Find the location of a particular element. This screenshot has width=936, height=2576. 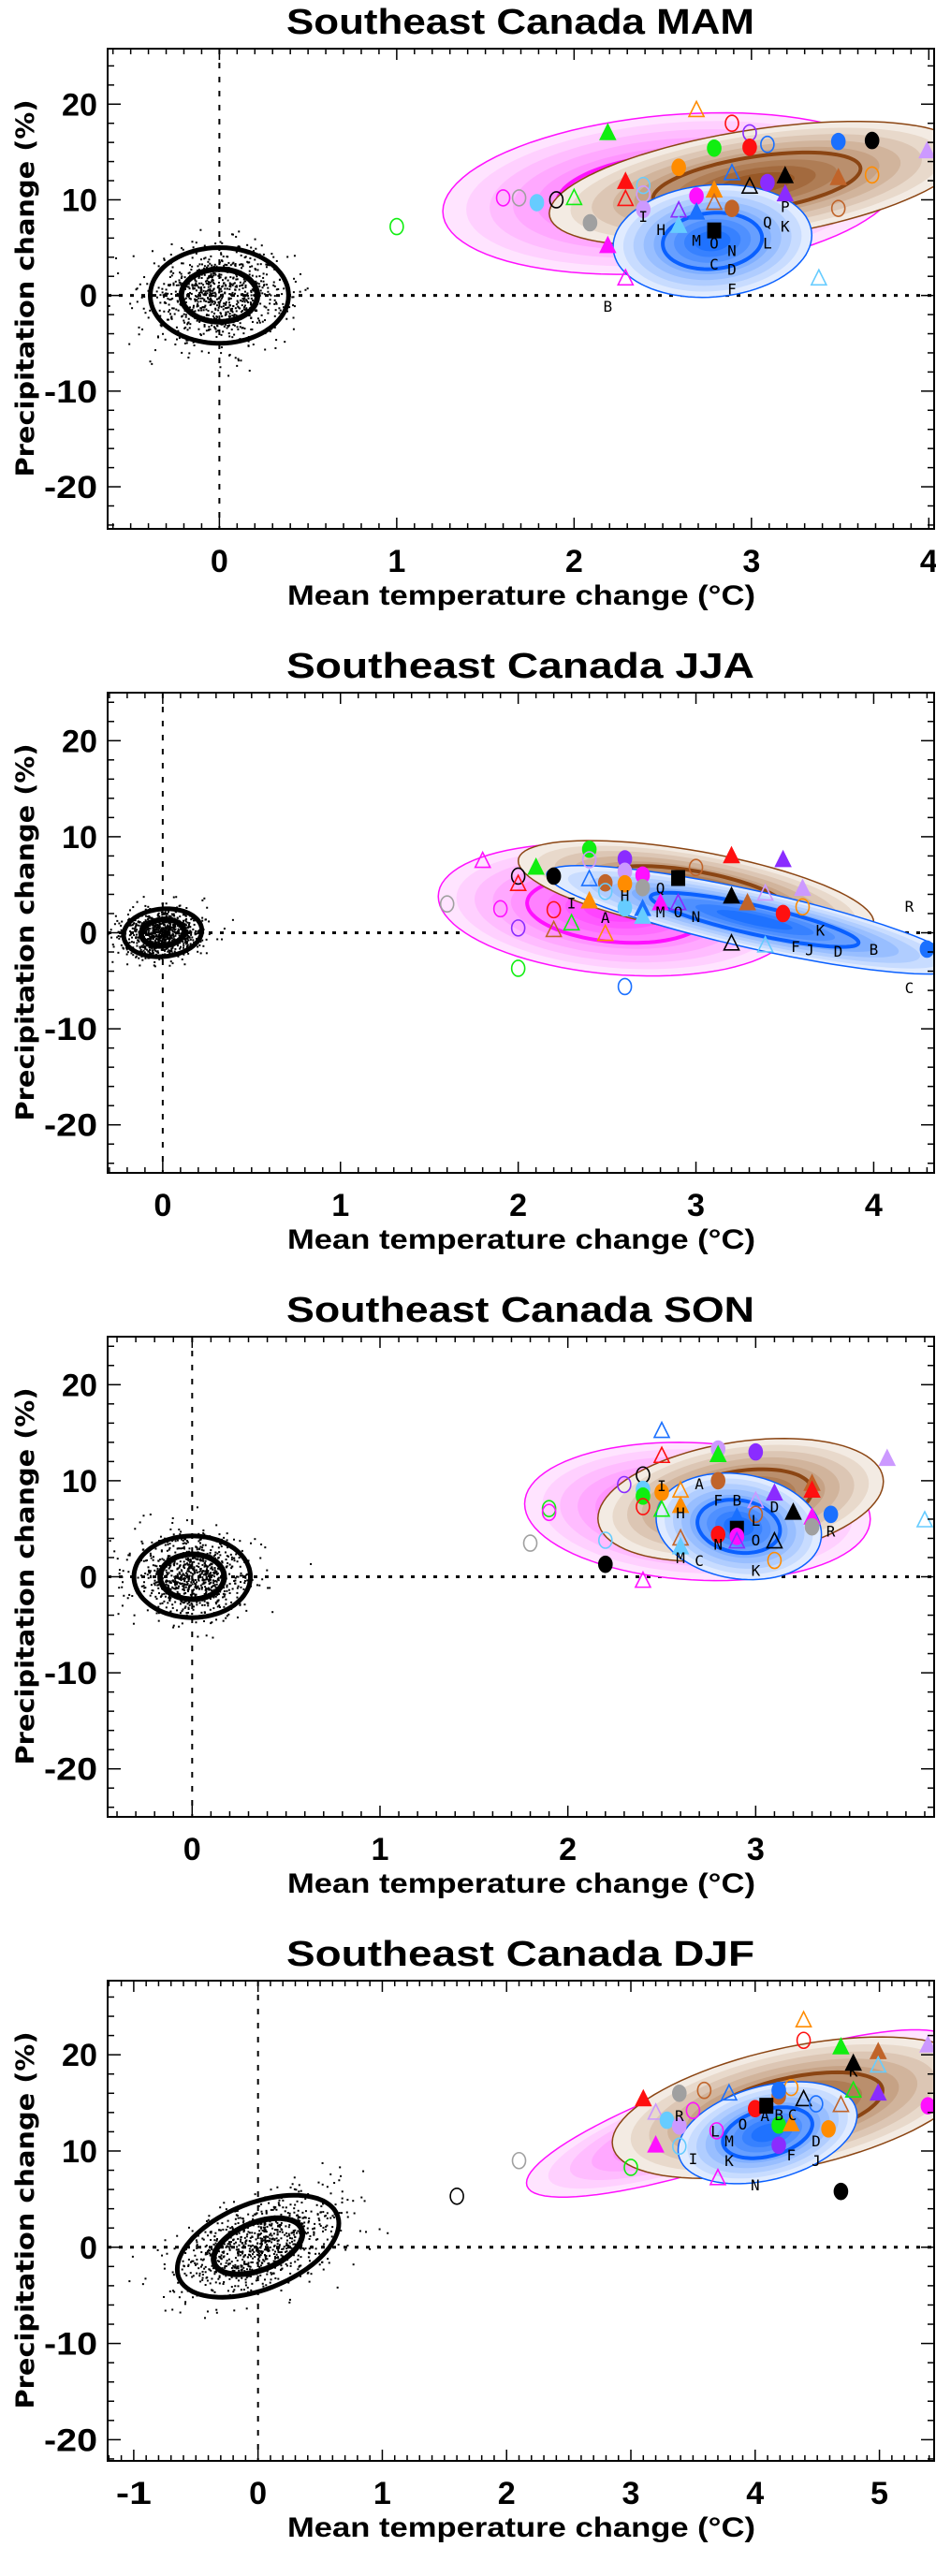

x-tick-label: 0 is located at coordinates (192, 1849).